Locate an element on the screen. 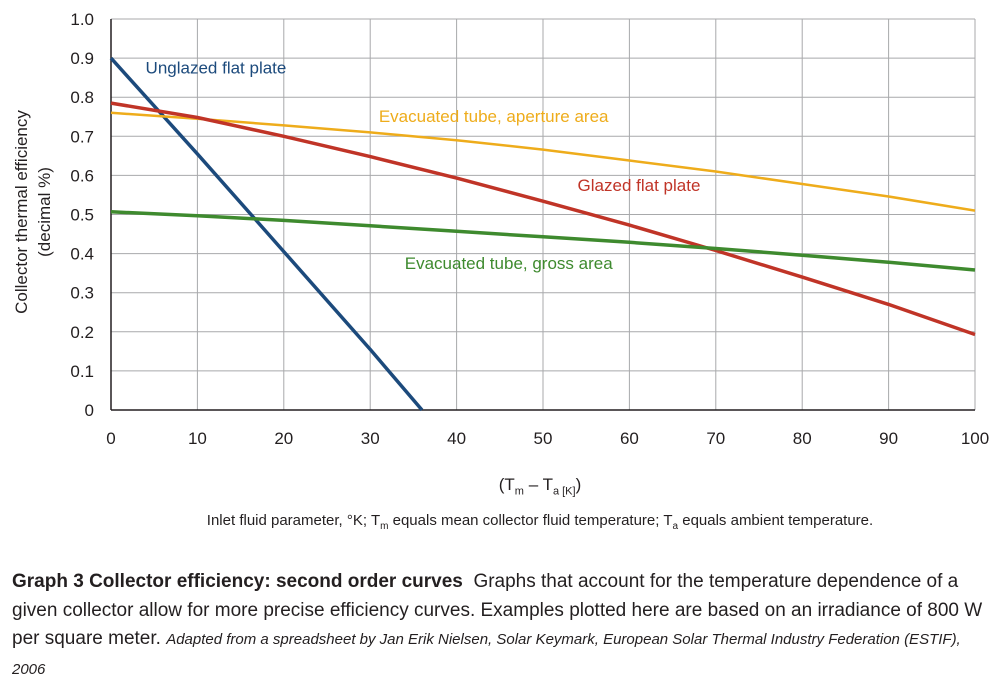 The image size is (1000, 686). y-tick-labels: 0 0.1 0.2 0.3 0.4 0.5 0.6 0.7 0.8 0.9 1.0 is located at coordinates (82, 215).